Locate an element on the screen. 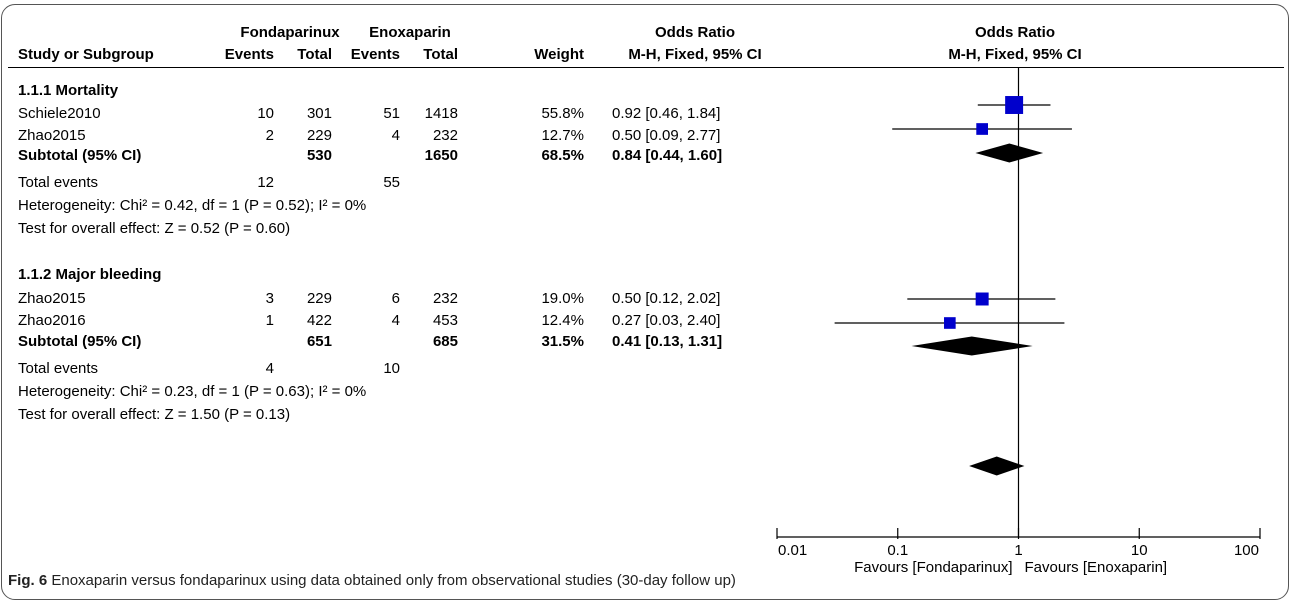  events-1: 1 is located at coordinates (269, 320).